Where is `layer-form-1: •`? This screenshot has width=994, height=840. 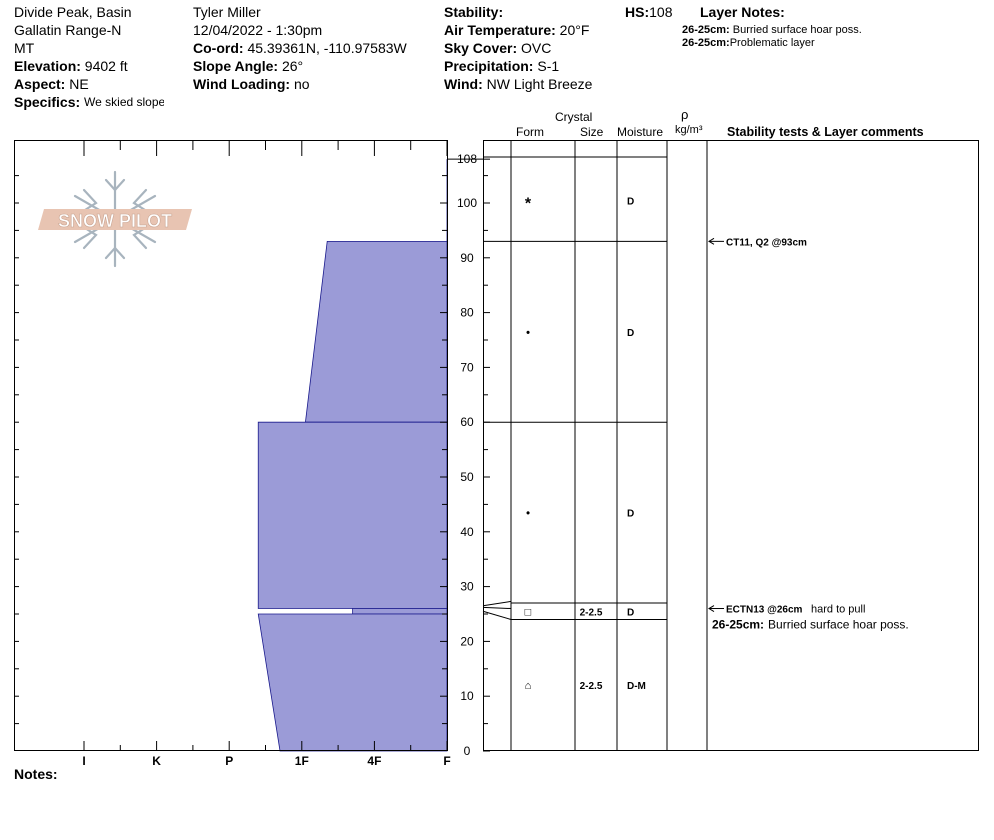 layer-form-1: • is located at coordinates (528, 333).